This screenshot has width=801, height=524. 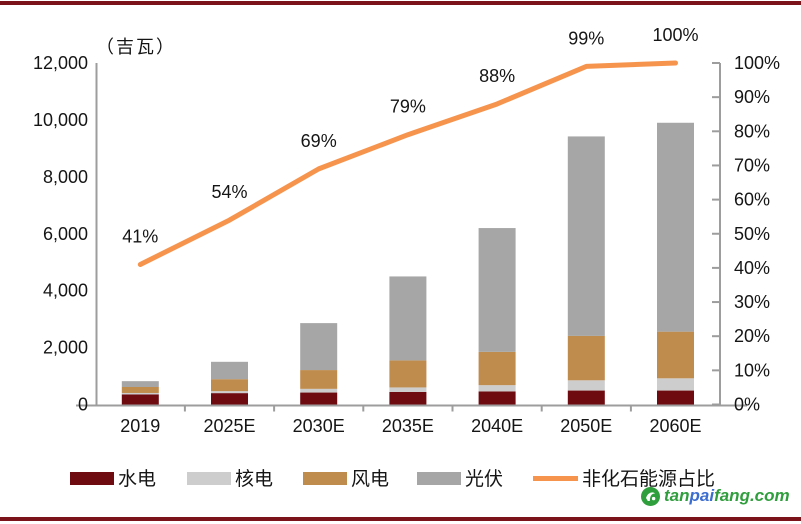 I want to click on bar-segment-solar-2050E, so click(x=586, y=236).